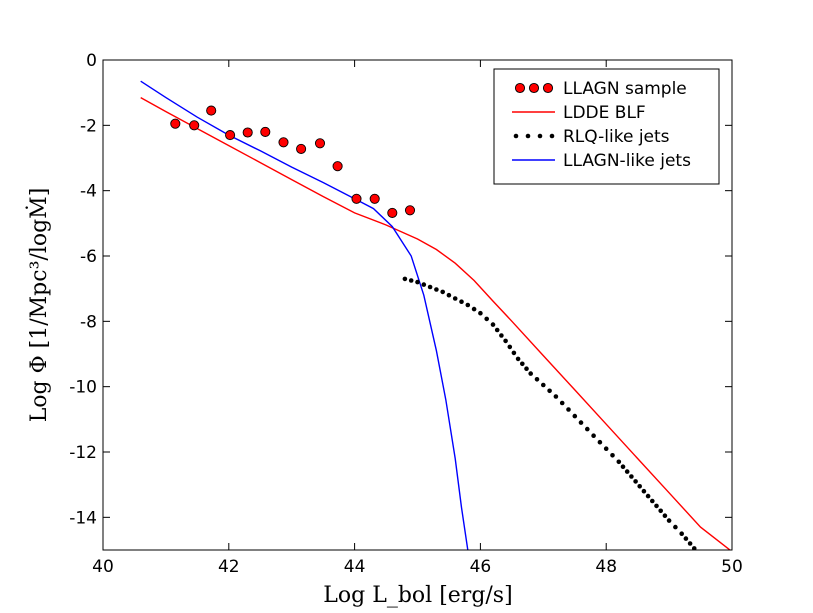  What do you see at coordinates (88, 257) in the screenshot?
I see `y-tick-label: -6` at bounding box center [88, 257].